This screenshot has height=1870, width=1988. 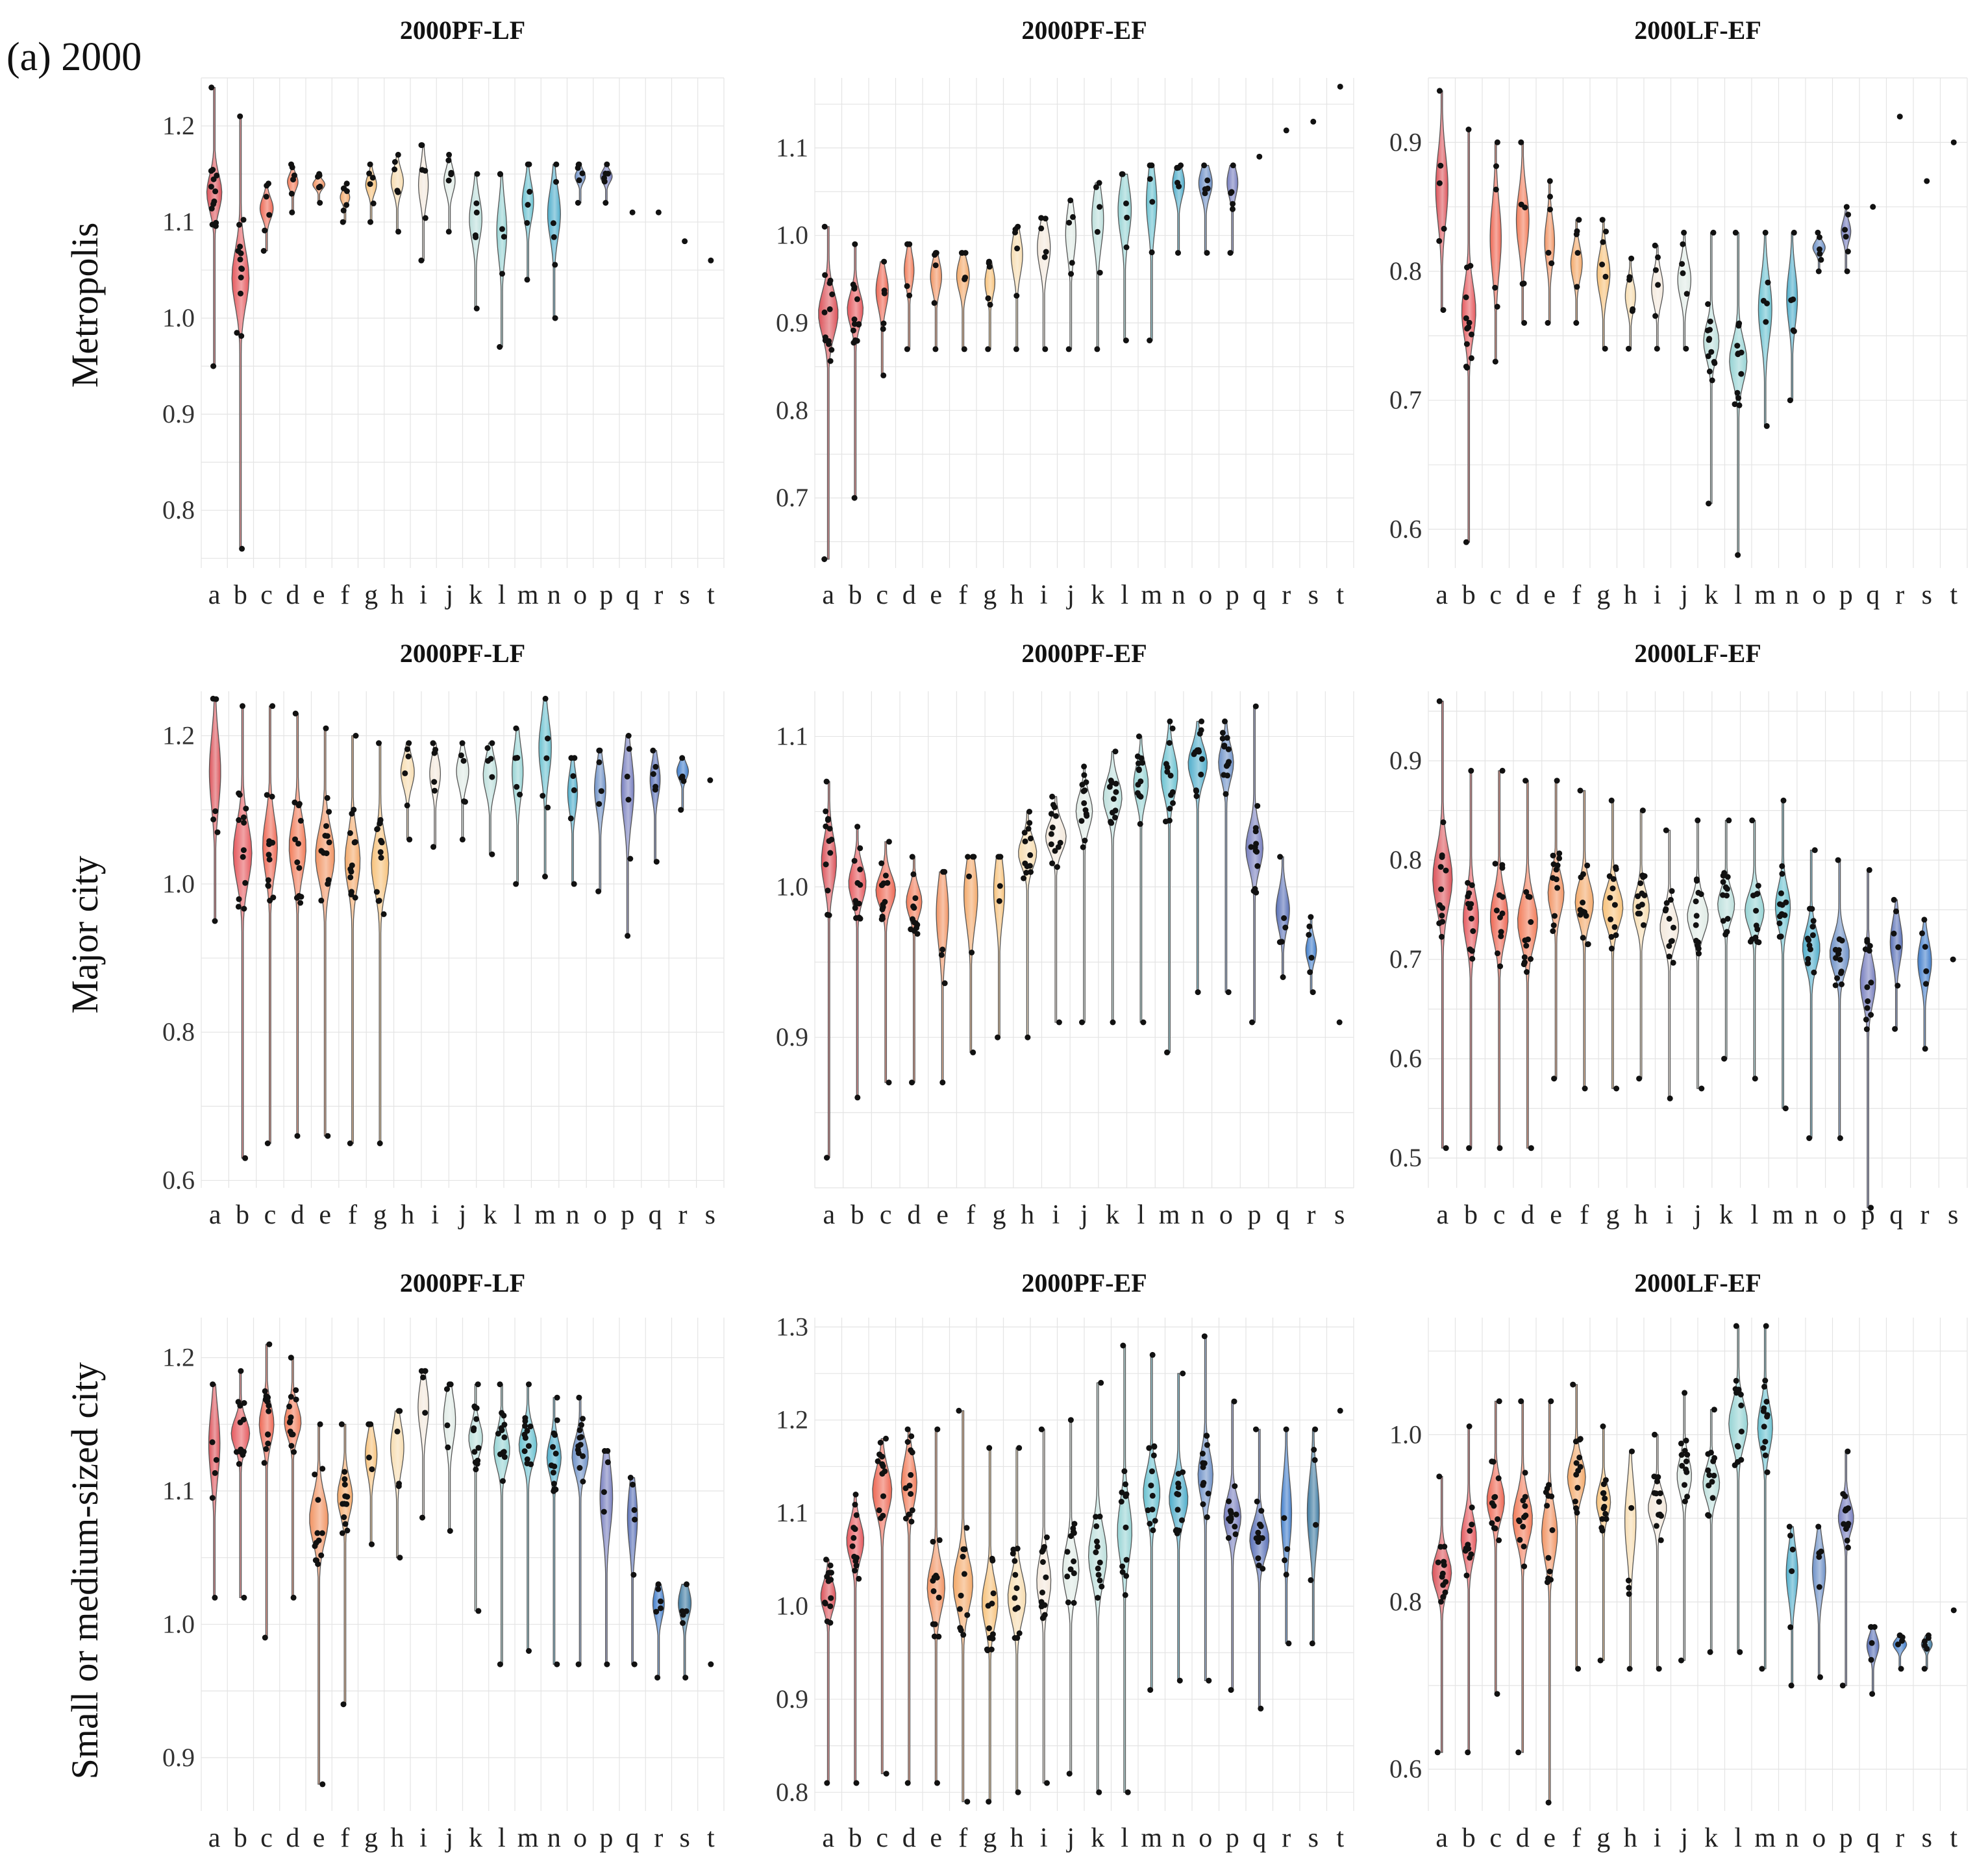 What do you see at coordinates (1873, 1838) in the screenshot?
I see `x-tick-label: q` at bounding box center [1873, 1838].